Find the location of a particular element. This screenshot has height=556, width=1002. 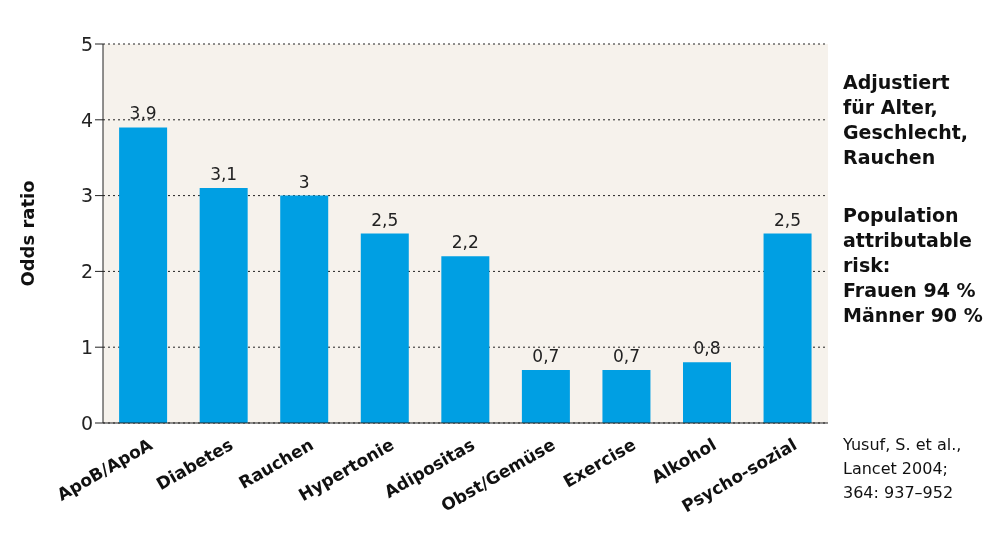

y-tick-label: 5 is located at coordinates (86, 43).